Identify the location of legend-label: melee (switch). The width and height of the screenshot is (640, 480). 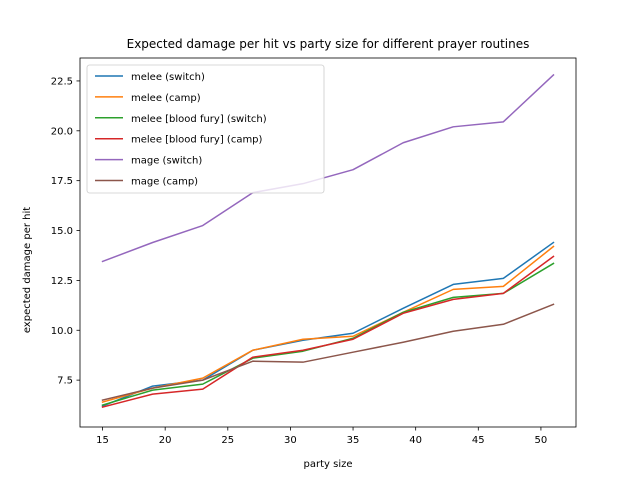
(168, 77).